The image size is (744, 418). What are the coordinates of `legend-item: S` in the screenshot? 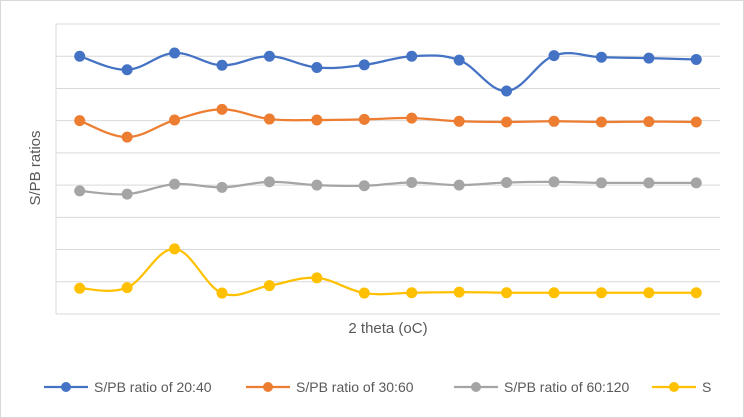 It's located at (681, 387).